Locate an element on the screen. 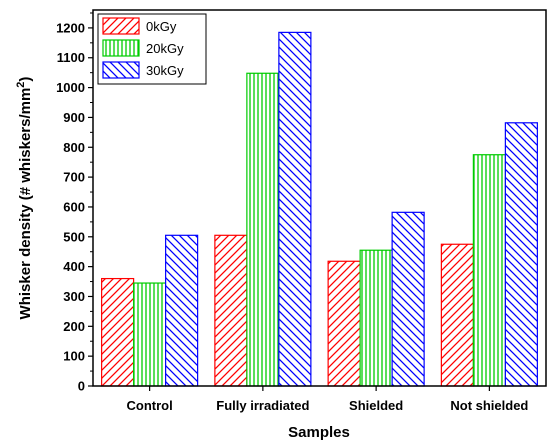 Image resolution: width=552 pixels, height=440 pixels. legend-label-20kGy: 20kGy is located at coordinates (165, 48).